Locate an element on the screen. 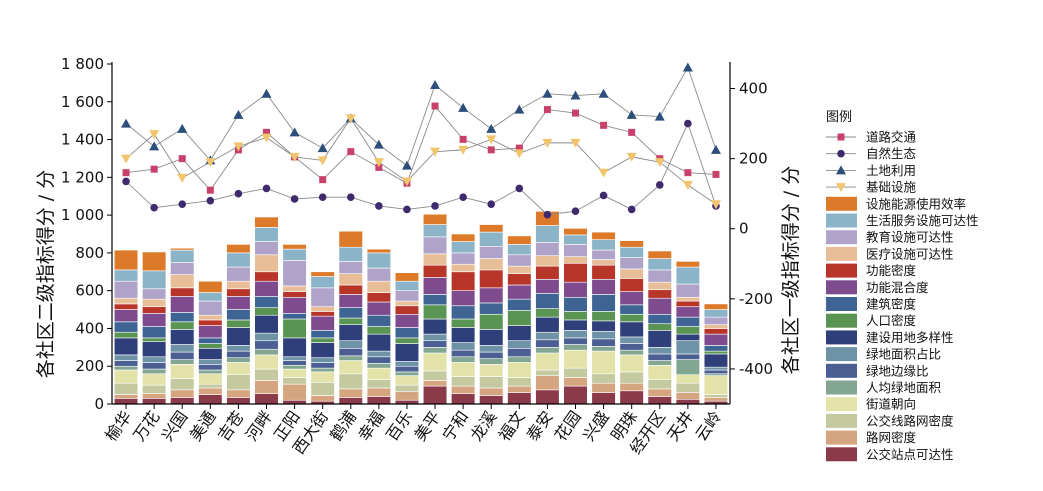  bar-segment-鹤浦-7 is located at coordinates (350, 333).